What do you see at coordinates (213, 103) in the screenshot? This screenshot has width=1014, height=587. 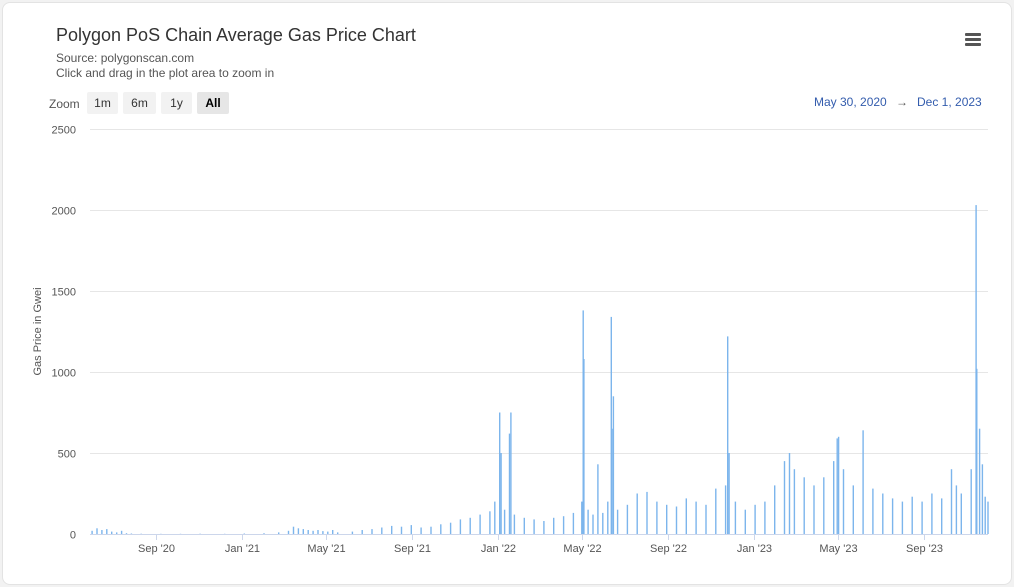 I see `zoom-all-button: All` at bounding box center [213, 103].